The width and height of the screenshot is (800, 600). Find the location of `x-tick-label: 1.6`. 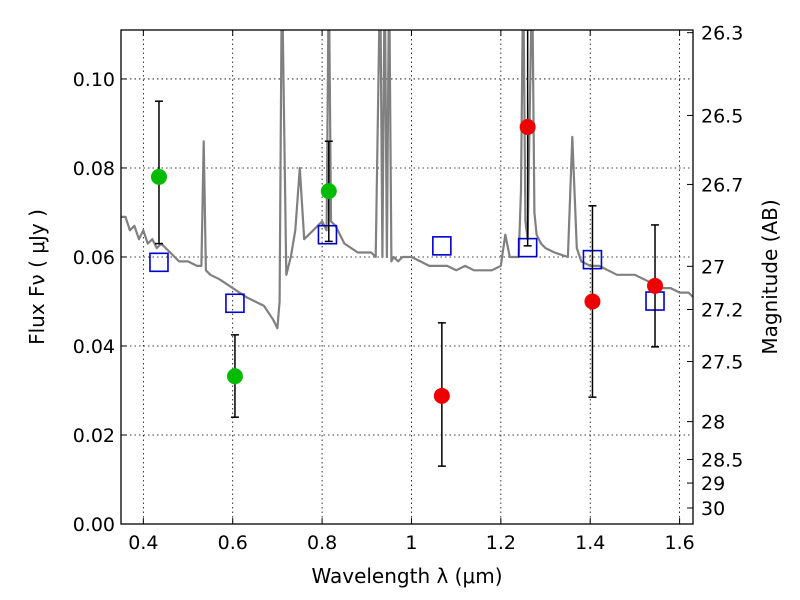

x-tick-label: 1.6 is located at coordinates (679, 543).